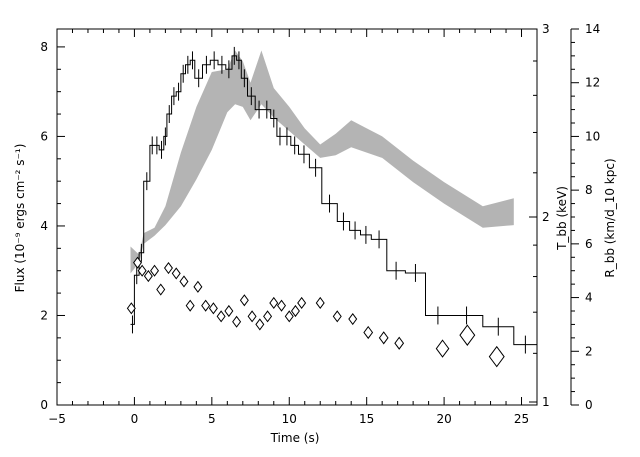 The image size is (640, 457). Describe the element at coordinates (44, 315) in the screenshot. I see `y-tick-label: 2` at that location.